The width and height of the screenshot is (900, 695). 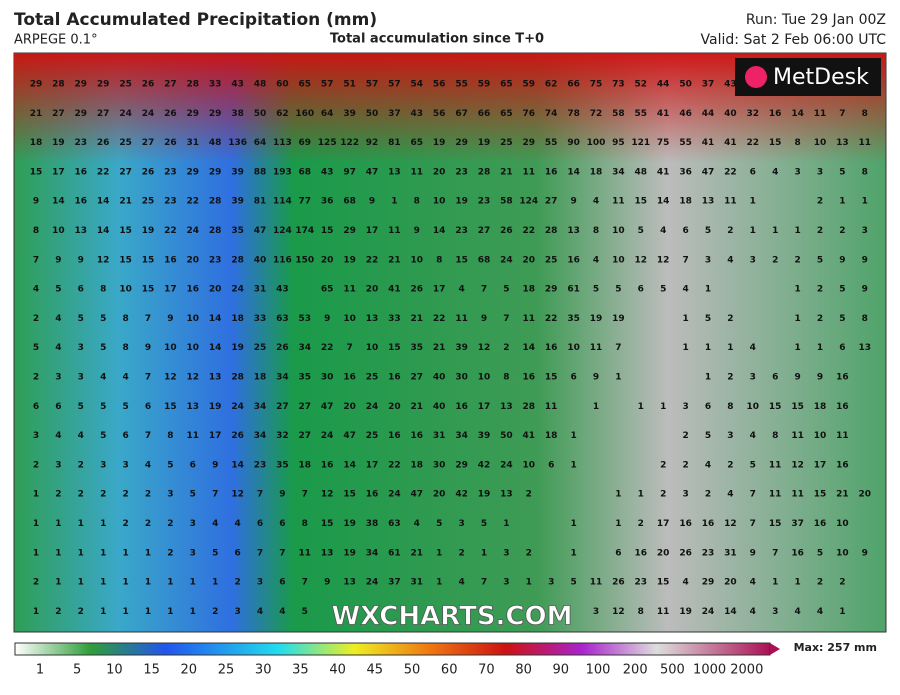 What do you see at coordinates (753, 114) in the screenshot?
I see `precip-value: 32` at bounding box center [753, 114].